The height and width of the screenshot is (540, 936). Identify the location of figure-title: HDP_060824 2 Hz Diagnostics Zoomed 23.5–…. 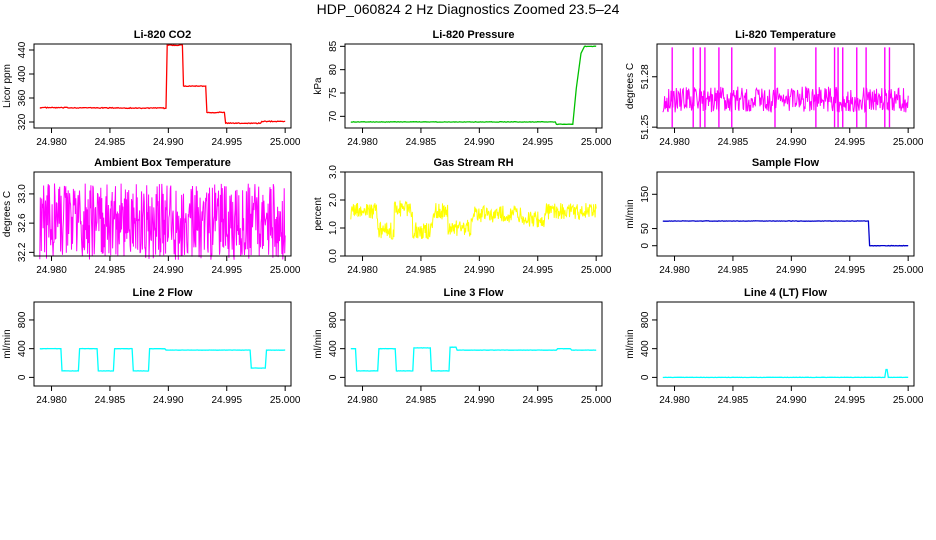
(468, 9).